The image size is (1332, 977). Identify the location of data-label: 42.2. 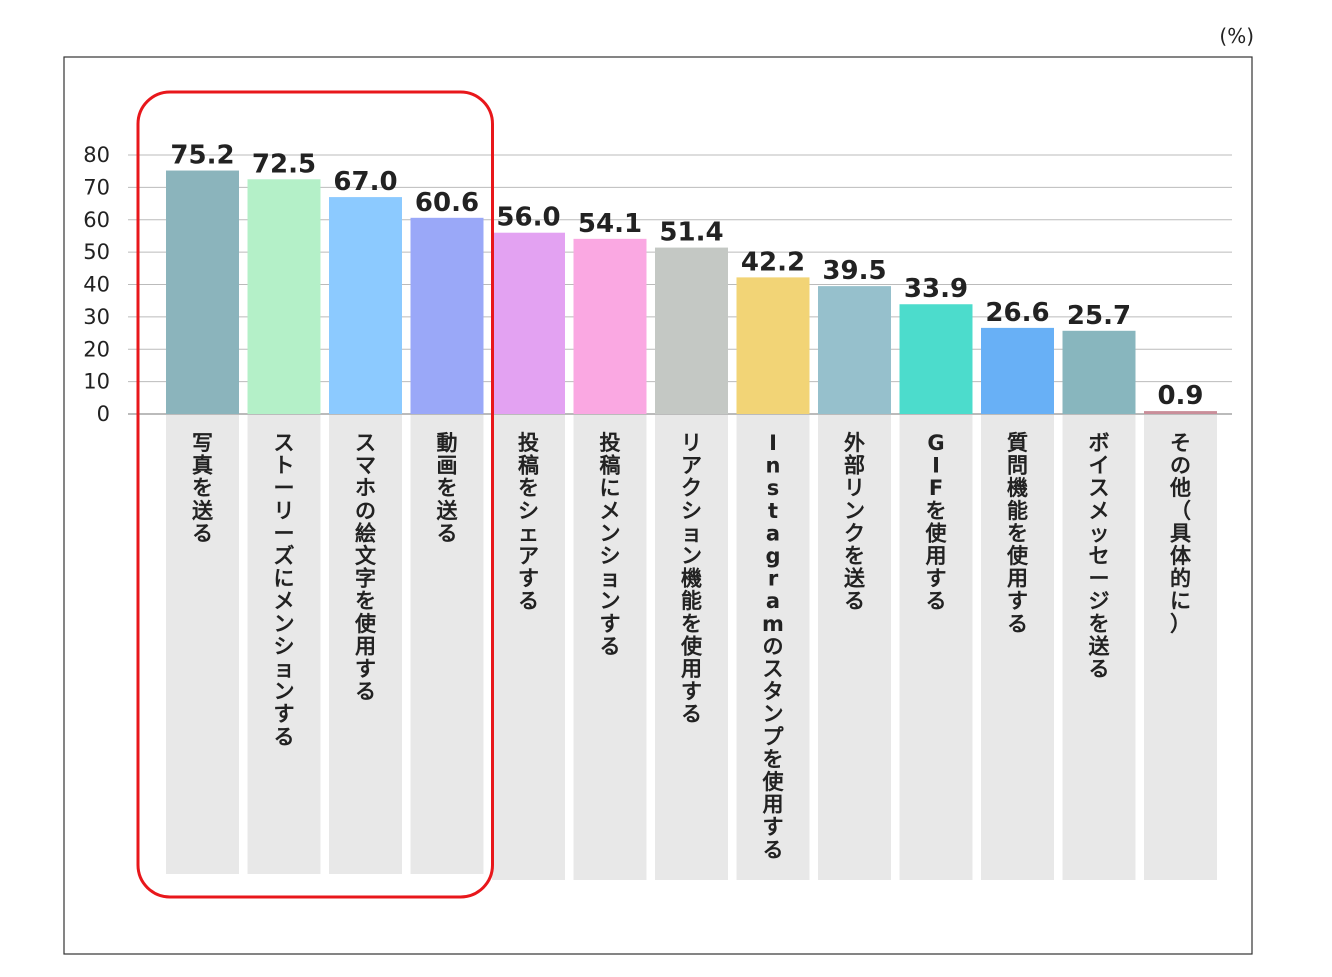
(773, 262).